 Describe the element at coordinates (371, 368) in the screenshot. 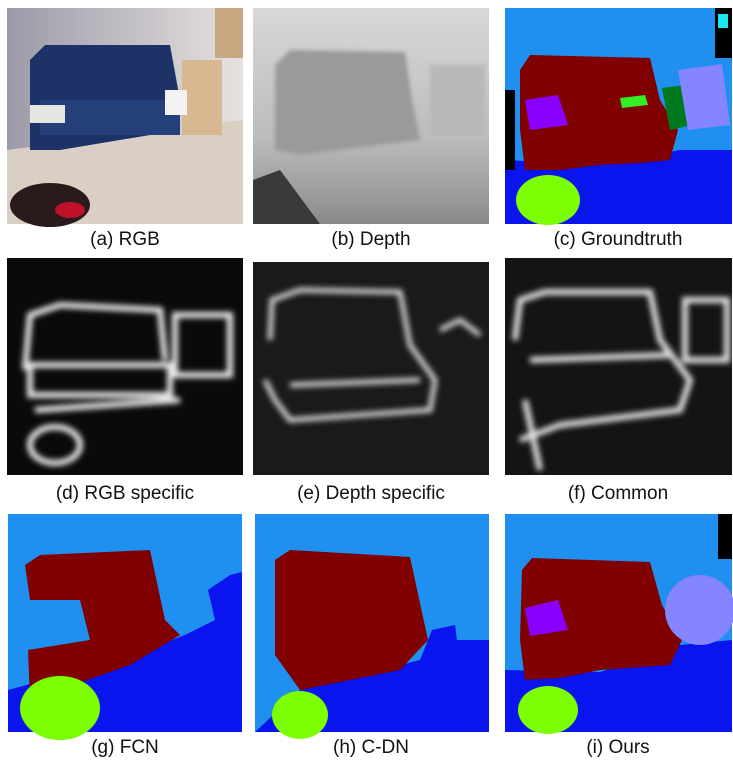

I see `depth-specific-map` at that location.